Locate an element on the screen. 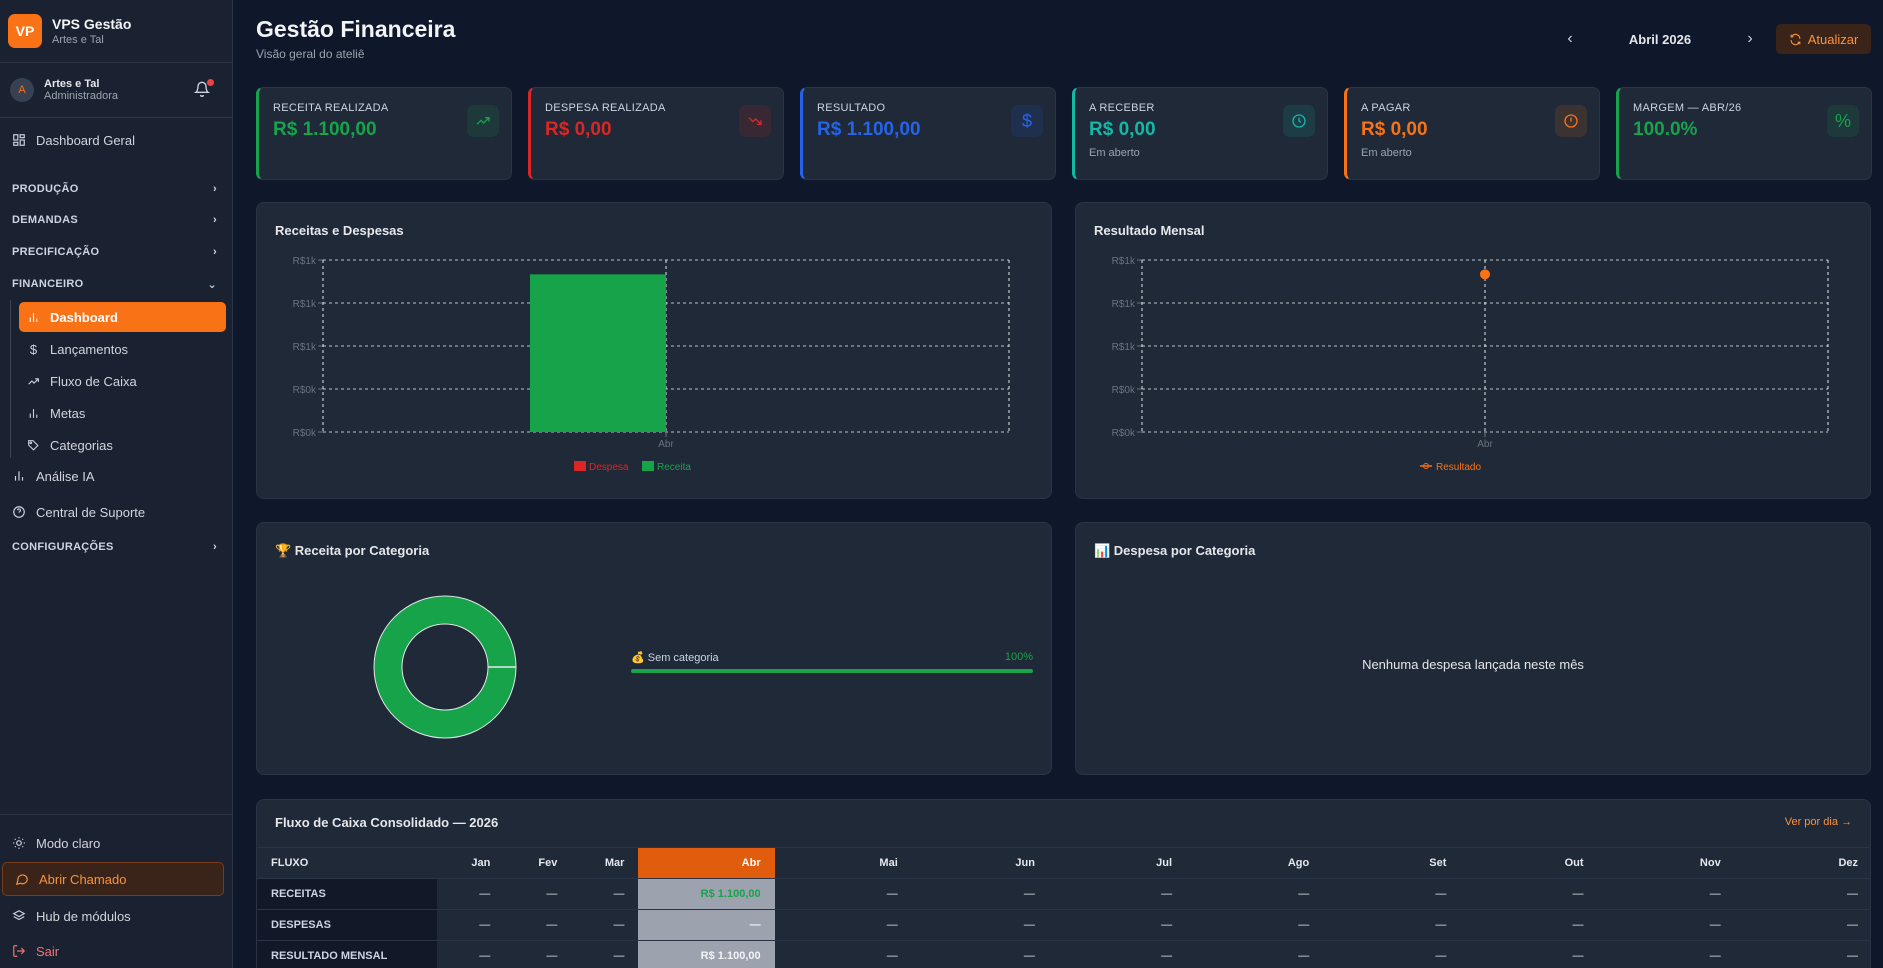 The height and width of the screenshot is (968, 1883). kpi-label: MARGEM — ABR/26 is located at coordinates (1687, 108).